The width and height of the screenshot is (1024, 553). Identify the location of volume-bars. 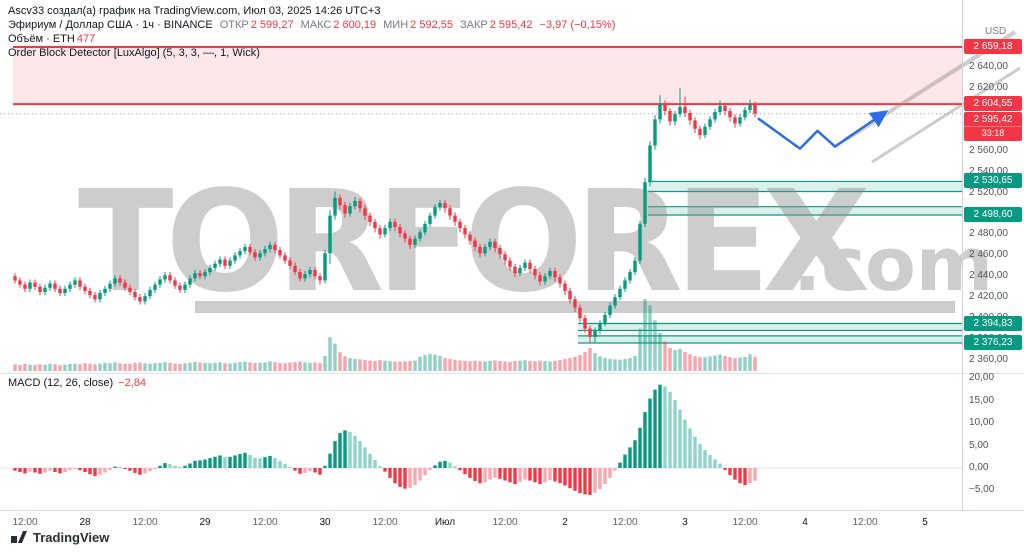
(385, 335).